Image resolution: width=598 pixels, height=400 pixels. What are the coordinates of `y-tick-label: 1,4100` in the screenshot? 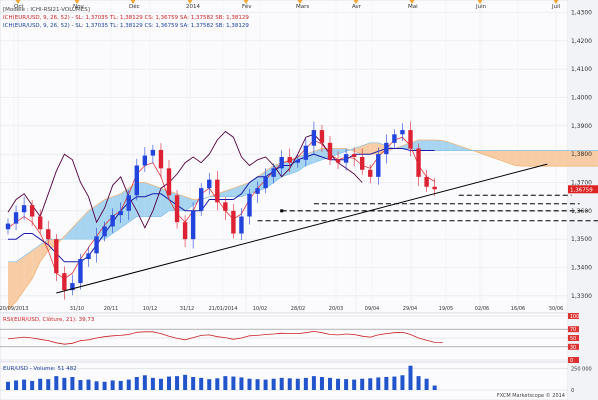 It's located at (581, 69).